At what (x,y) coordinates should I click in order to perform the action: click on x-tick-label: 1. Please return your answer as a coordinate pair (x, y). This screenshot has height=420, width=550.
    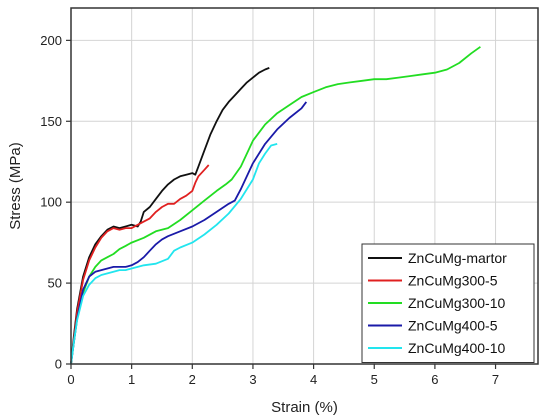
    Looking at the image, I should click on (131, 379).